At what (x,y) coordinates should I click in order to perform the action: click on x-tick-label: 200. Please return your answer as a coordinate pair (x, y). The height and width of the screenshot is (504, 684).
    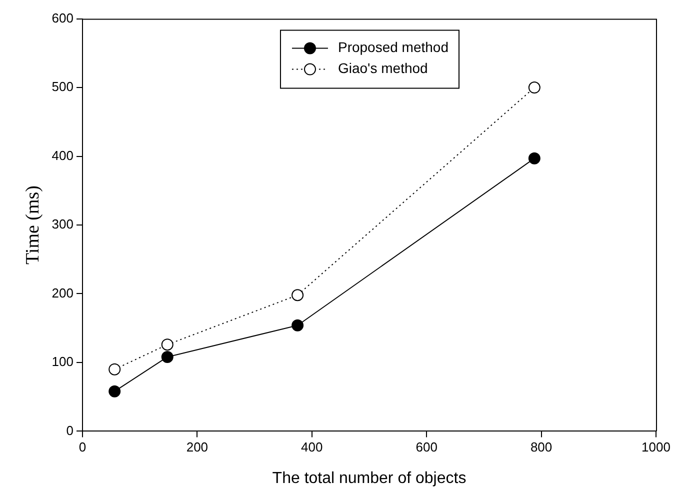
    Looking at the image, I should click on (197, 447).